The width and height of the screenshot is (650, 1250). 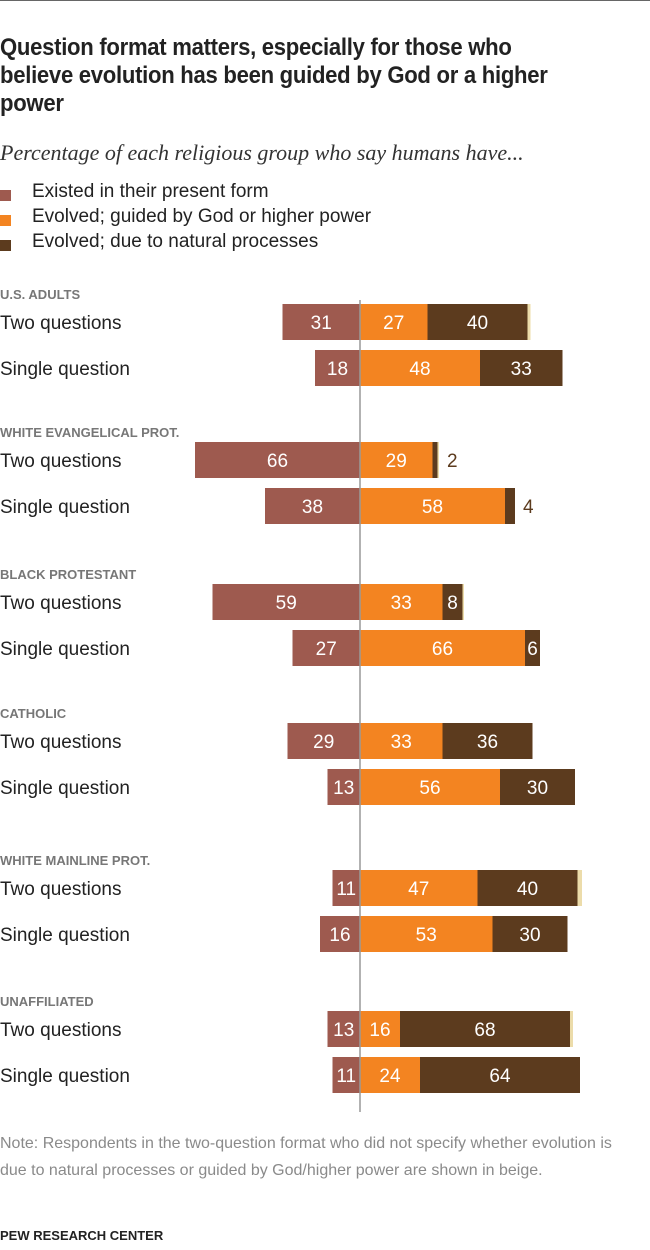 I want to click on group-label: UNAFFILIATED, so click(x=47, y=1001).